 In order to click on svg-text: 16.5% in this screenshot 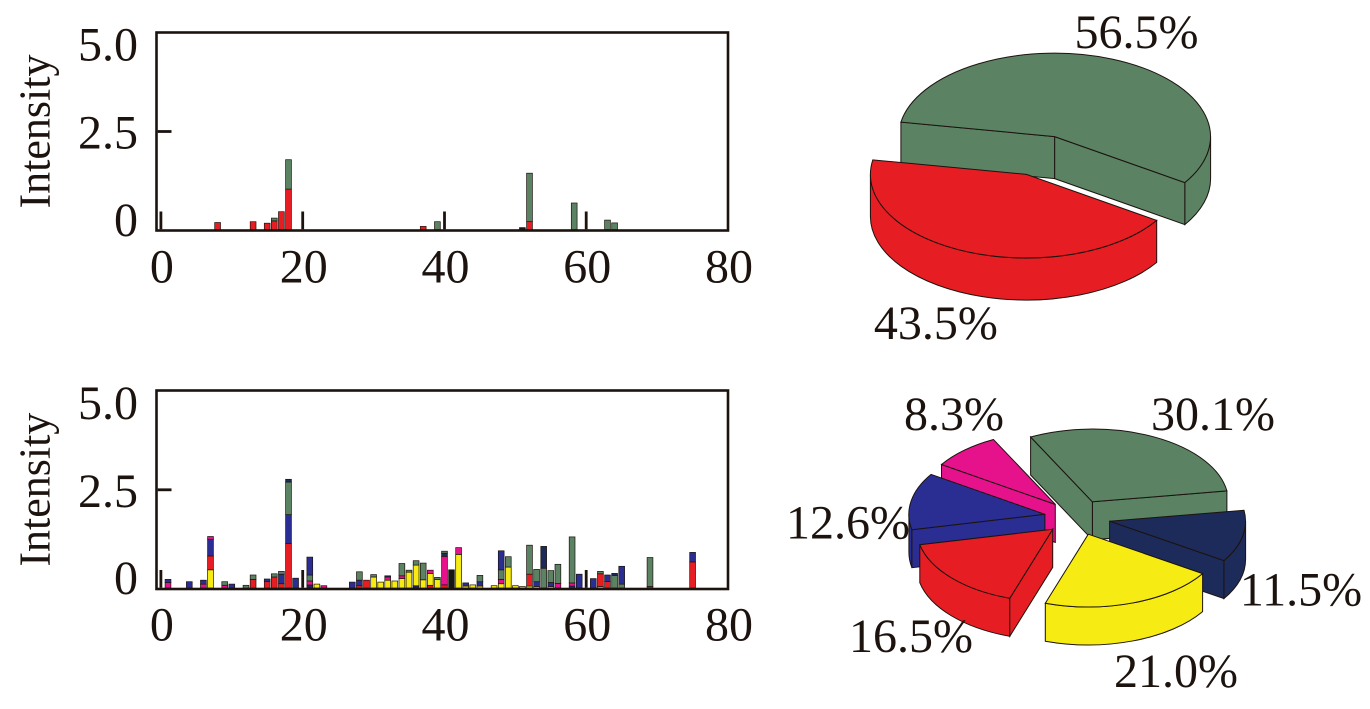, I will do `click(911, 636)`.